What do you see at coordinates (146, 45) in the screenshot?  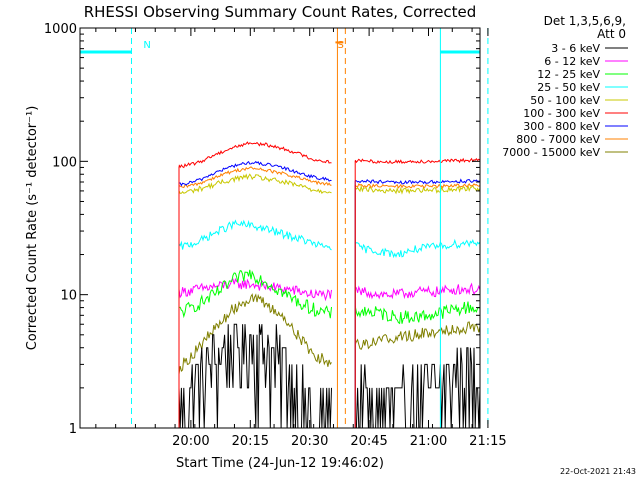 I see `annotation-n: N` at bounding box center [146, 45].